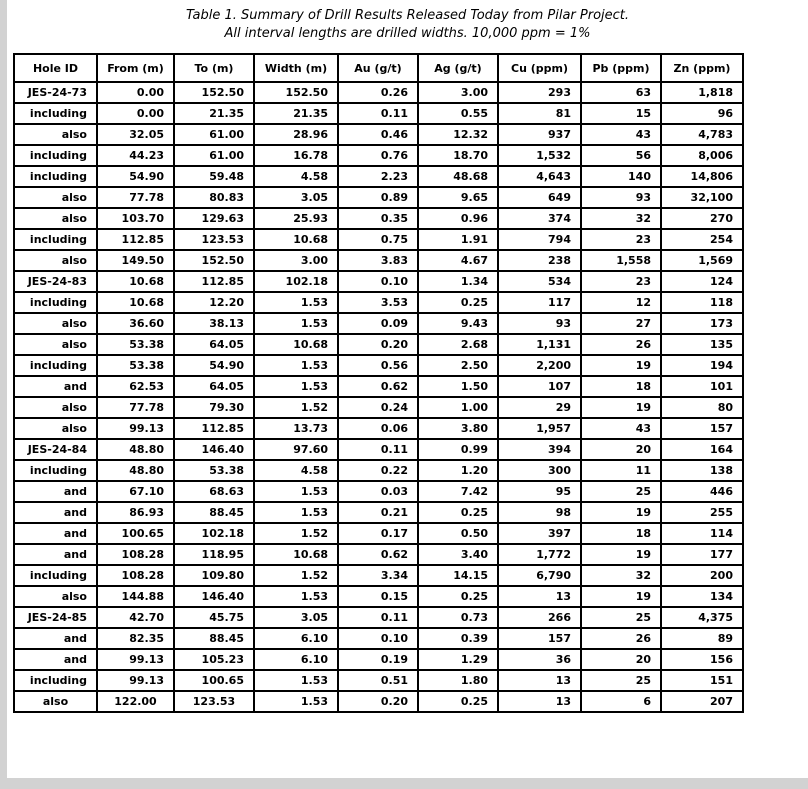 The width and height of the screenshot is (808, 789). What do you see at coordinates (214, 365) in the screenshot?
I see `cell-to-m: 54.90` at bounding box center [214, 365].